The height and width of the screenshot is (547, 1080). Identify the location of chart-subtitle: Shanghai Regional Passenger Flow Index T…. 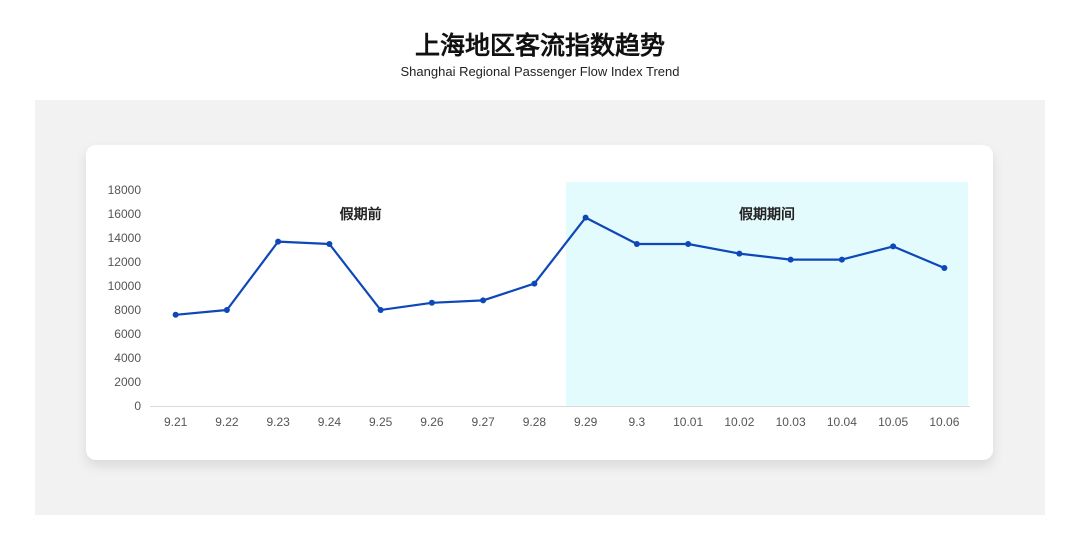
(540, 71).